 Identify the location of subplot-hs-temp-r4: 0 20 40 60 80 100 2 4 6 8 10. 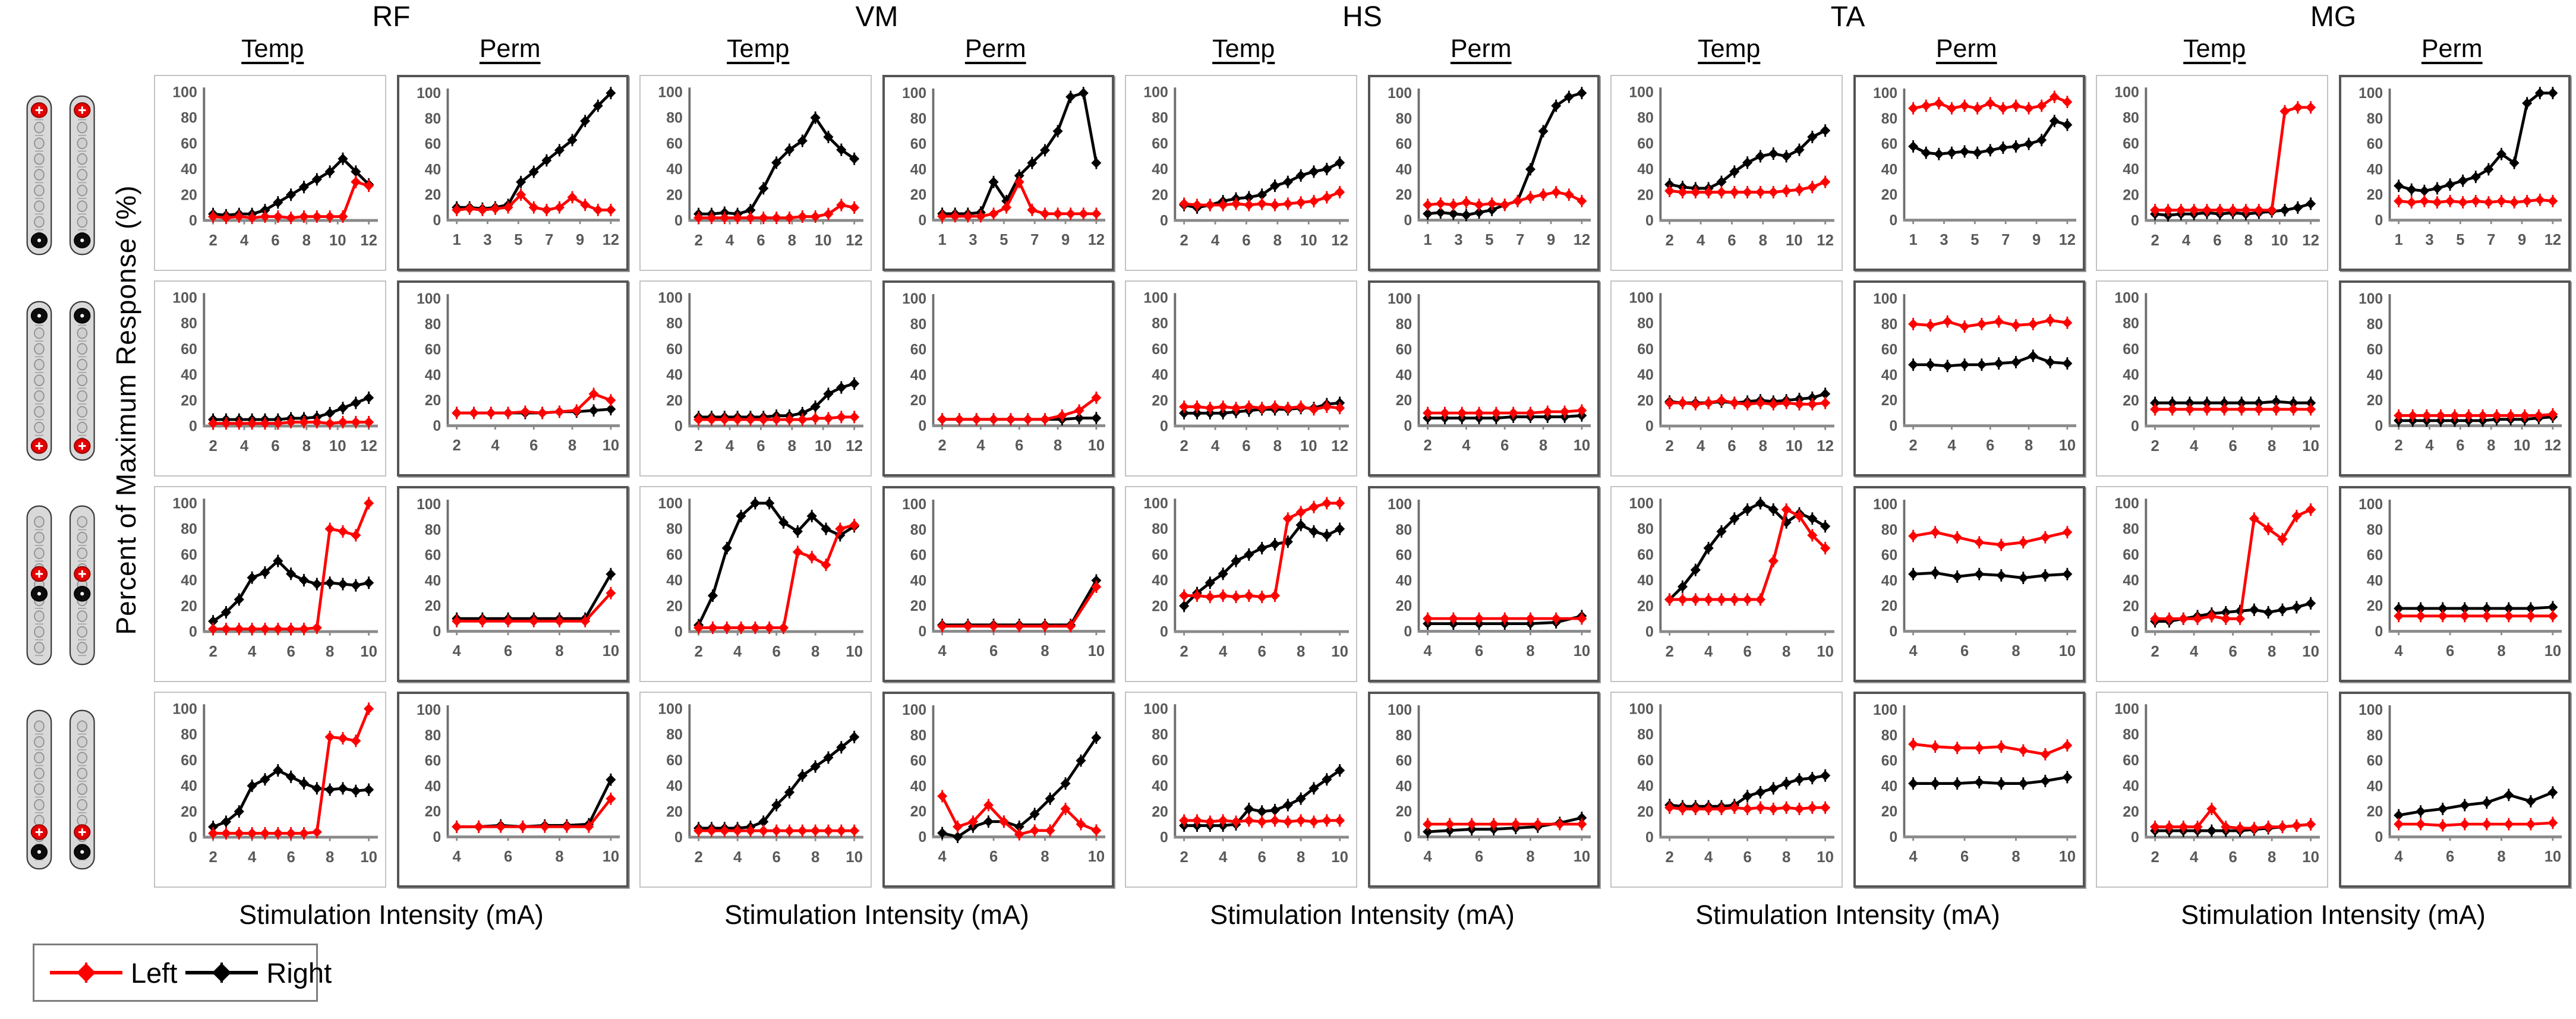
(1246, 784).